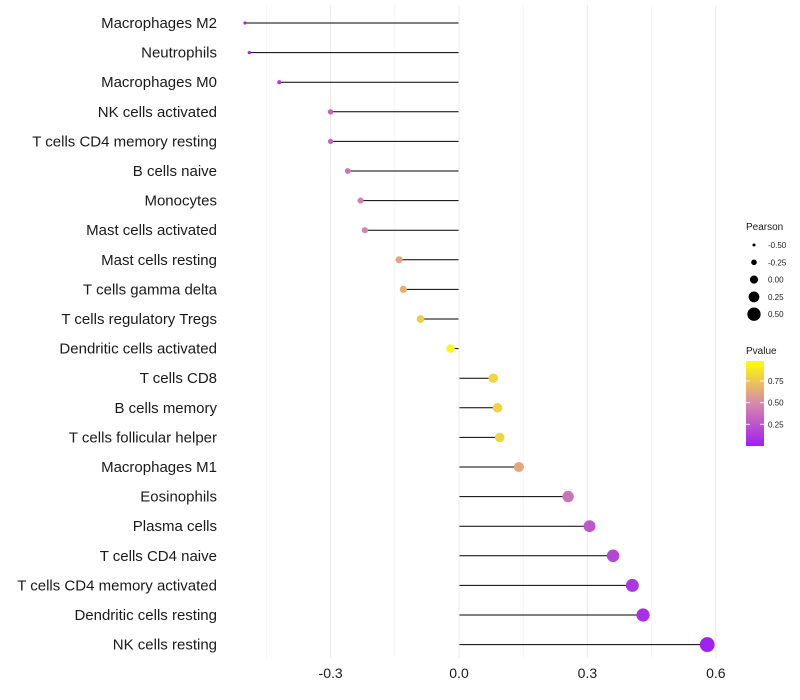 This screenshot has width=800, height=700. Describe the element at coordinates (716, 673) in the screenshot. I see `x-tick-label: 0.6` at that location.